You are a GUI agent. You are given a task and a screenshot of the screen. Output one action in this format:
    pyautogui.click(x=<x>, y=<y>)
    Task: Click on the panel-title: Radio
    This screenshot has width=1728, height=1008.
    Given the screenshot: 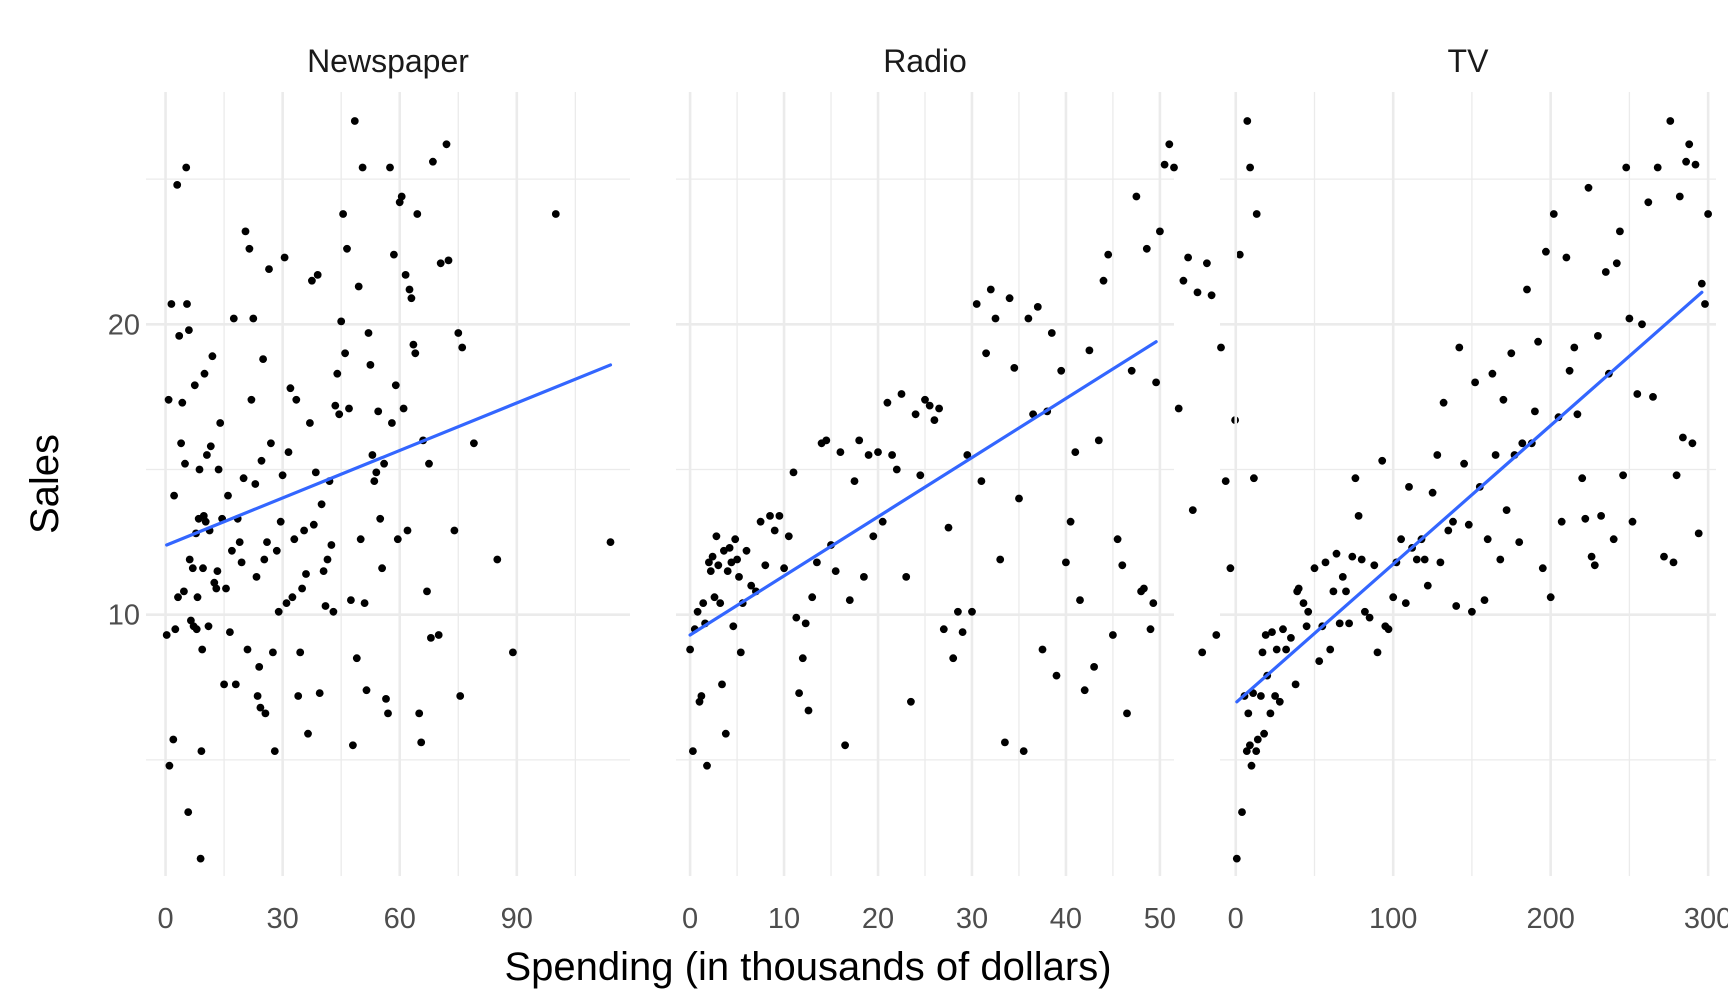 What is the action you would take?
    pyautogui.click(x=925, y=61)
    